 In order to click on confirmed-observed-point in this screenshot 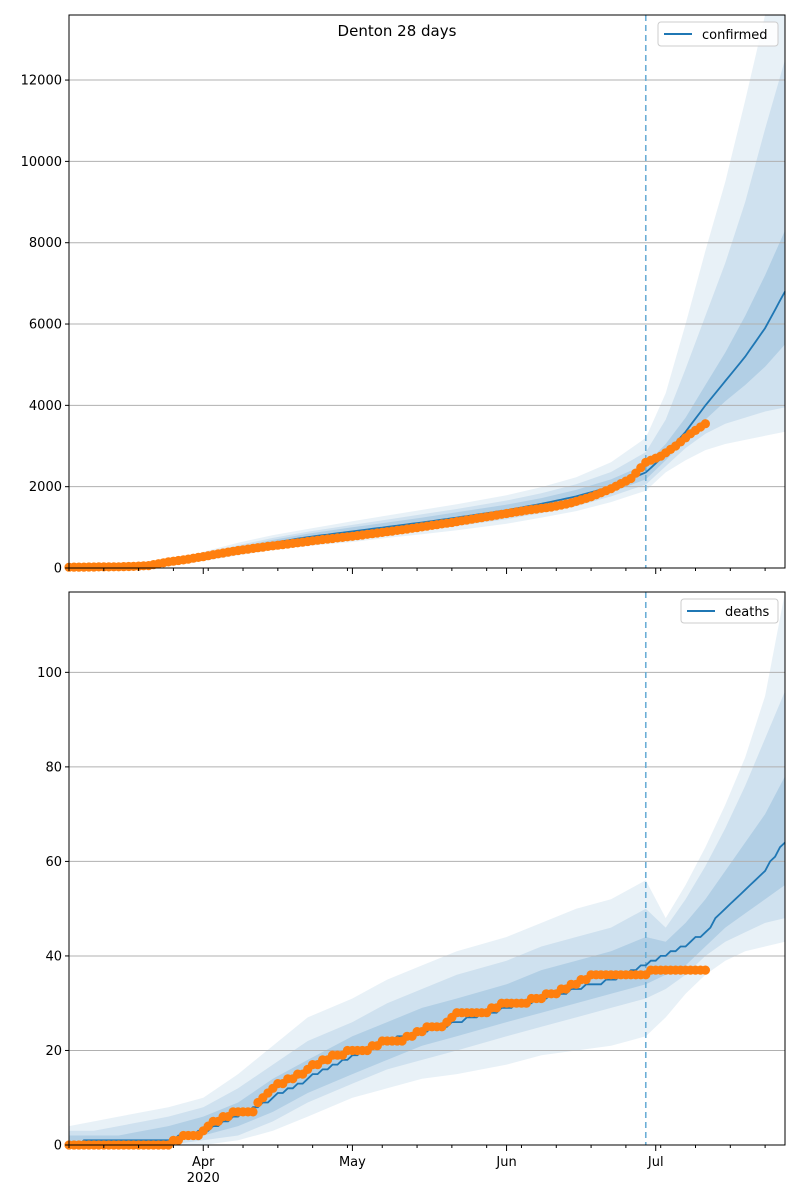, I will do `click(705, 424)`.